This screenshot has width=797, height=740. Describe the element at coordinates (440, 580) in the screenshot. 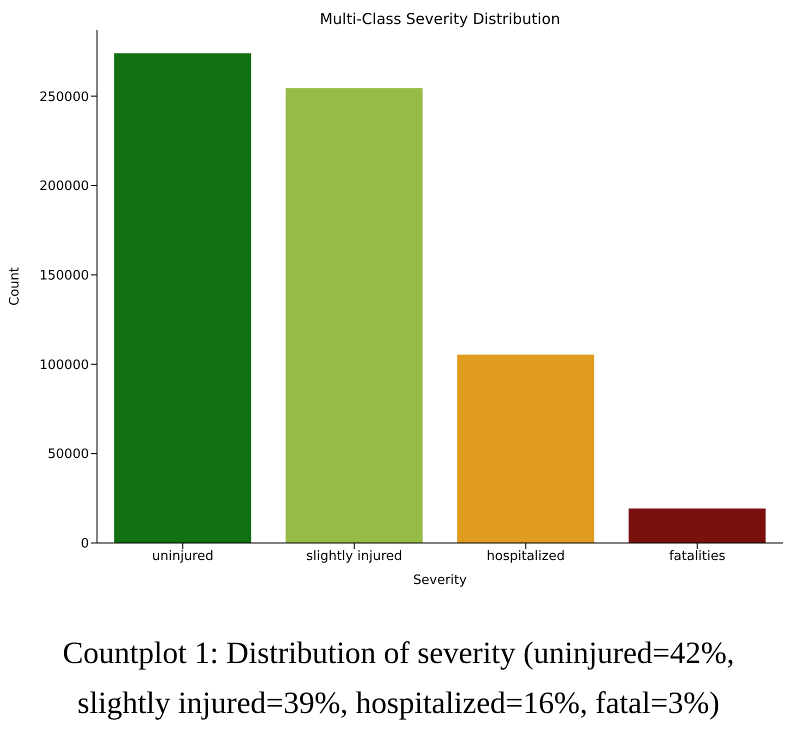

I see `x-axis-title: Severity` at that location.